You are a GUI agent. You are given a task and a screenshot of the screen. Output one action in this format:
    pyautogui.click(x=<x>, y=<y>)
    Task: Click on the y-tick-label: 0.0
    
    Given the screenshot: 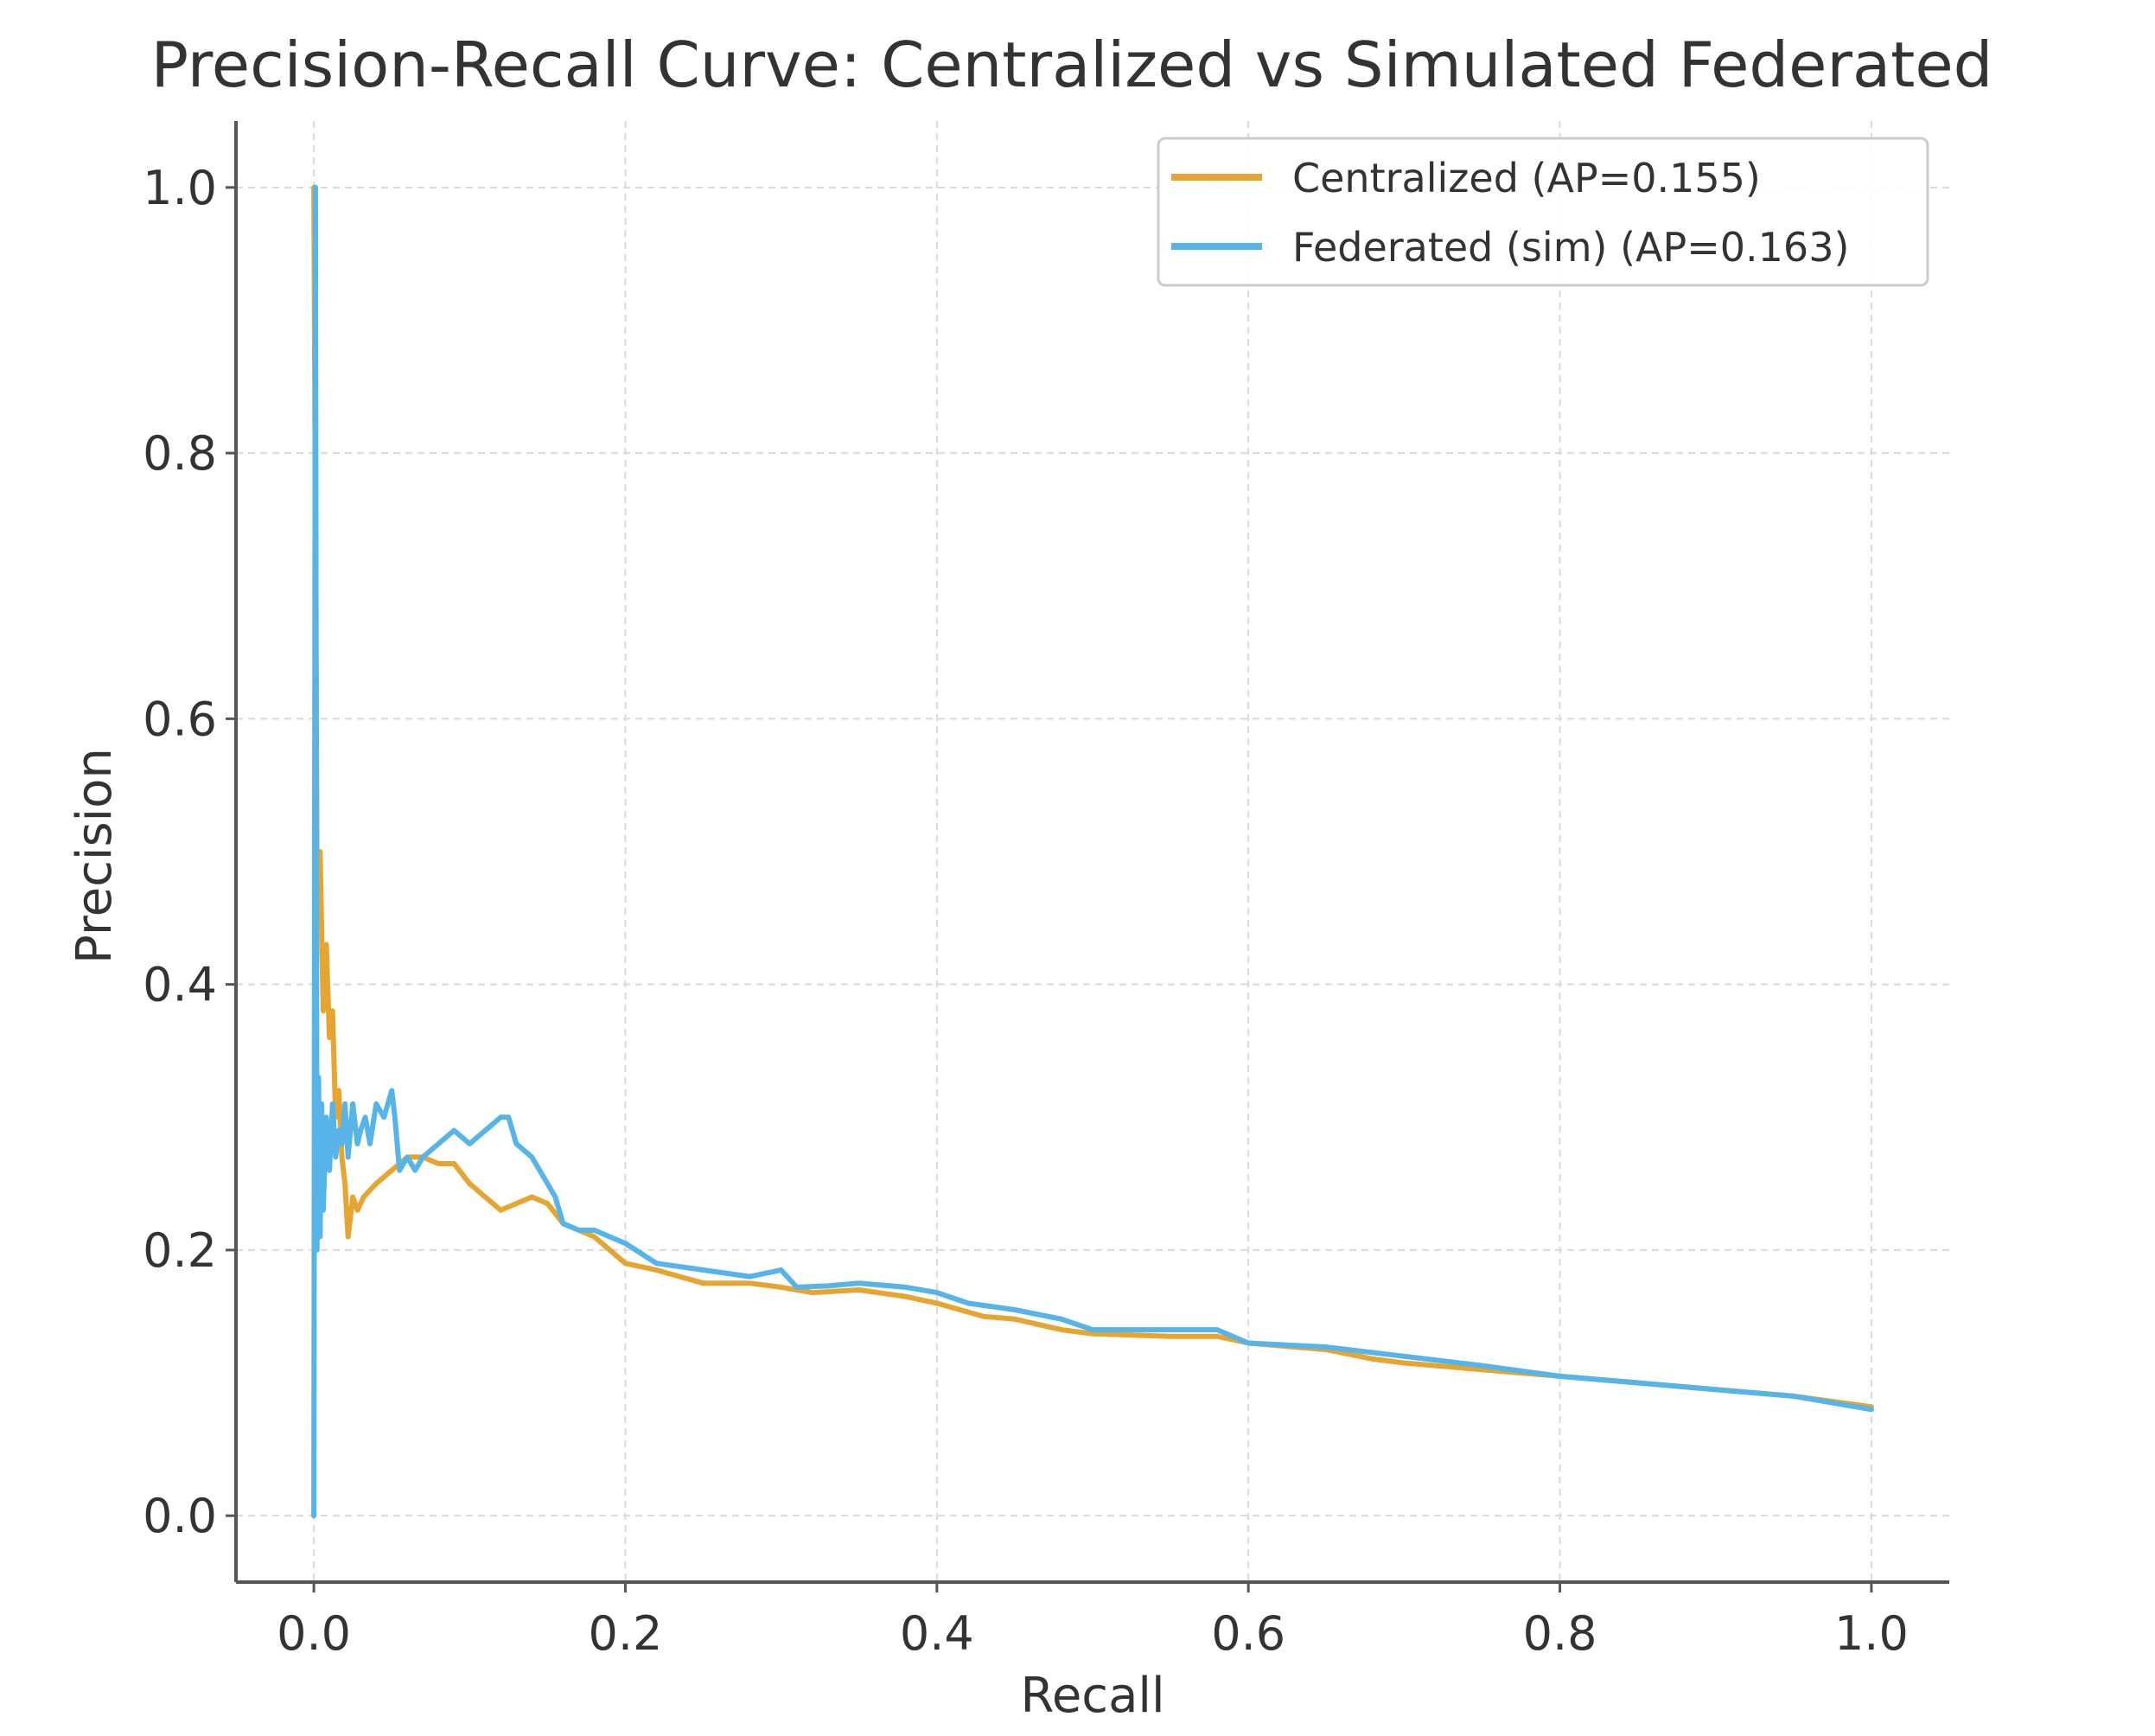 What is the action you would take?
    pyautogui.click(x=180, y=1516)
    